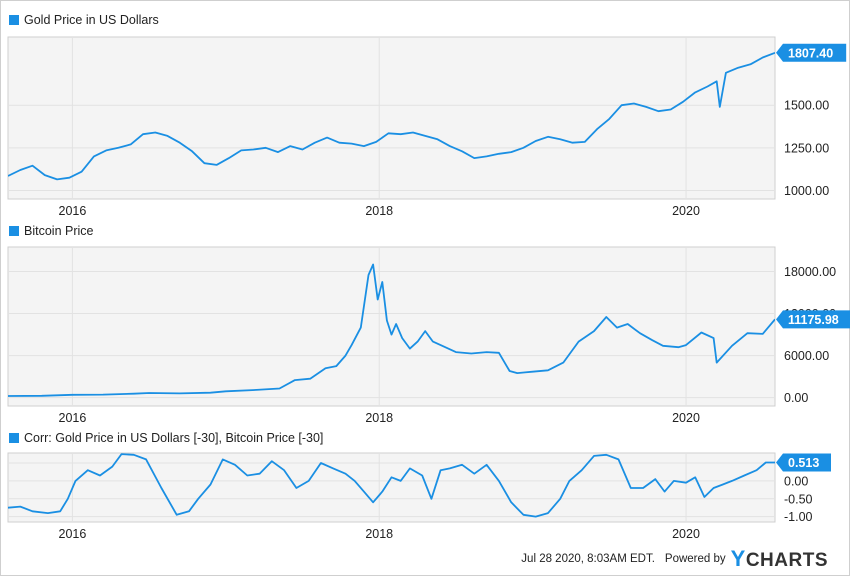  Describe the element at coordinates (806, 148) in the screenshot. I see `y-tick-label: 1250.00` at that location.